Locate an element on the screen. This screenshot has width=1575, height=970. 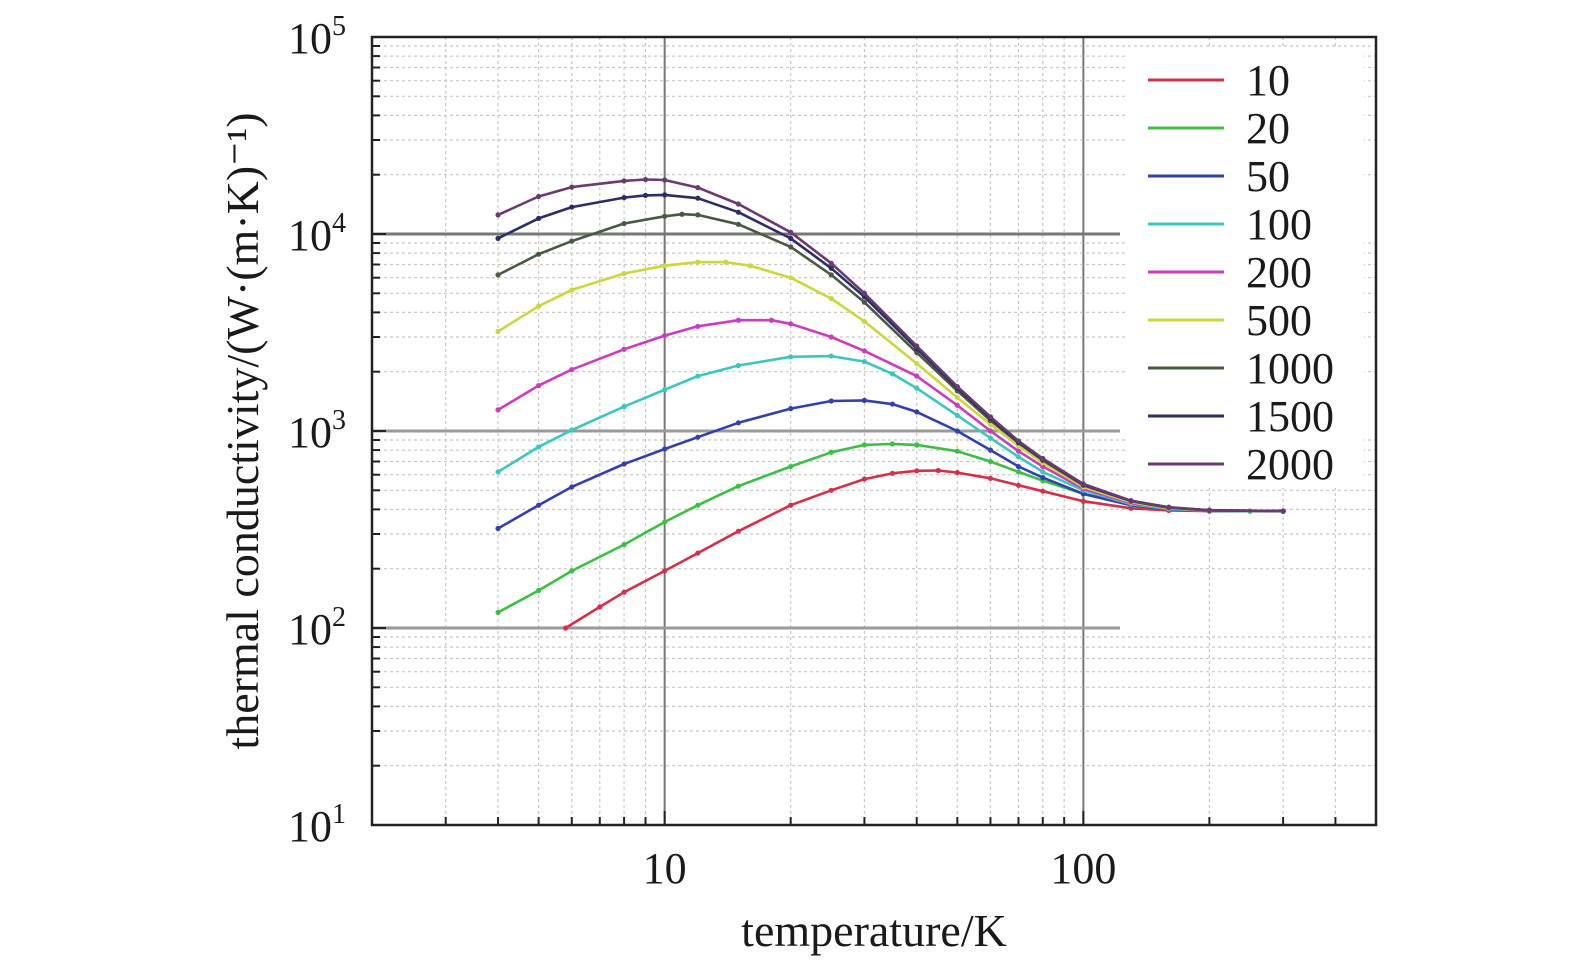
x-tick-label: 100 is located at coordinates (1083, 868).